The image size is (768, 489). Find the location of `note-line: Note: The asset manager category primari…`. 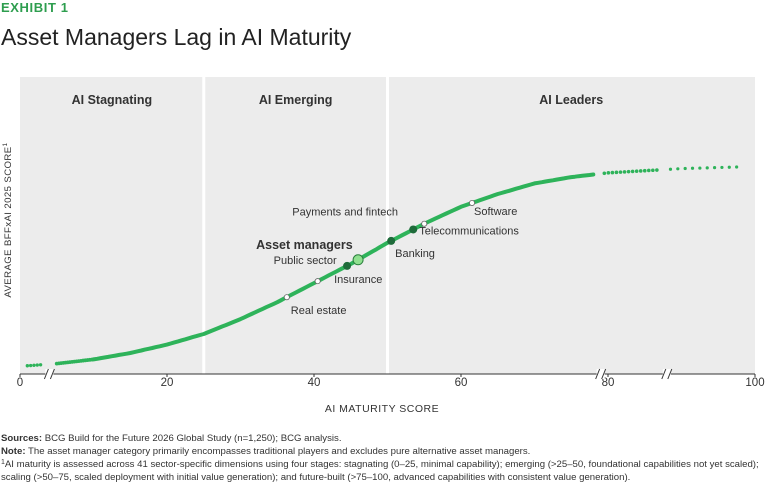

note-line: Note: The asset manager category primari… is located at coordinates (384, 451).